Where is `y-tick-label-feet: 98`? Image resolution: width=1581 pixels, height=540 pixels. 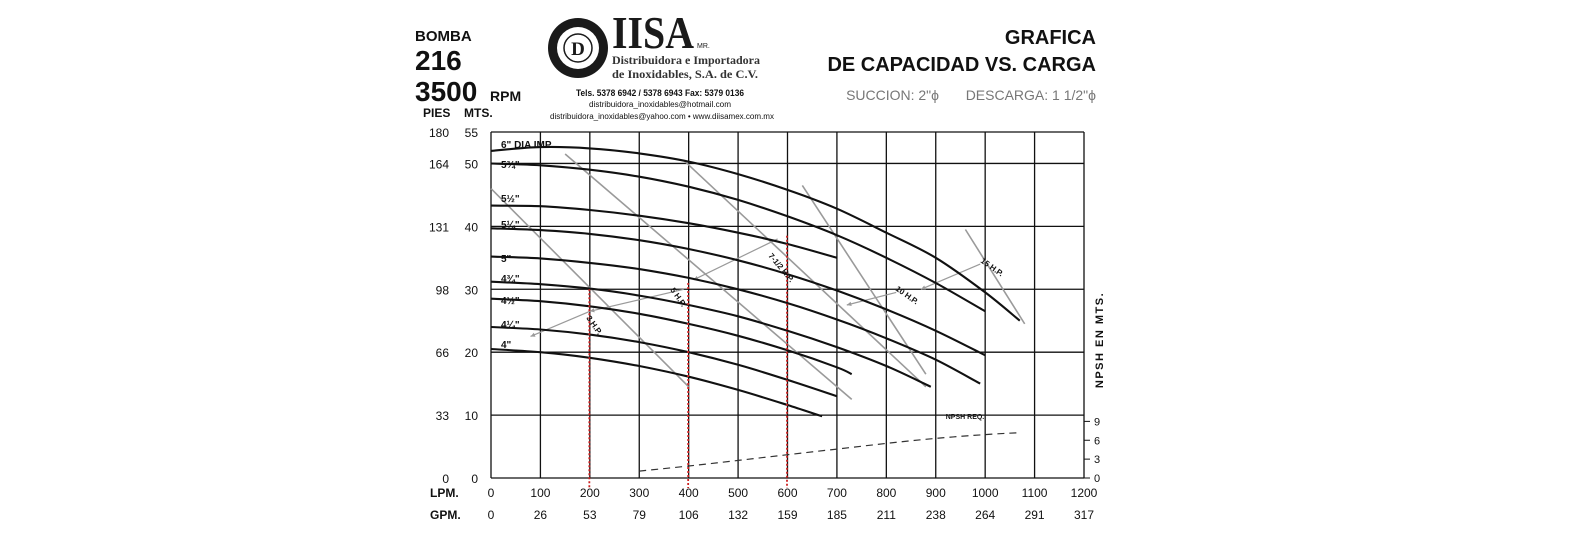 y-tick-label-feet: 98 is located at coordinates (443, 290).